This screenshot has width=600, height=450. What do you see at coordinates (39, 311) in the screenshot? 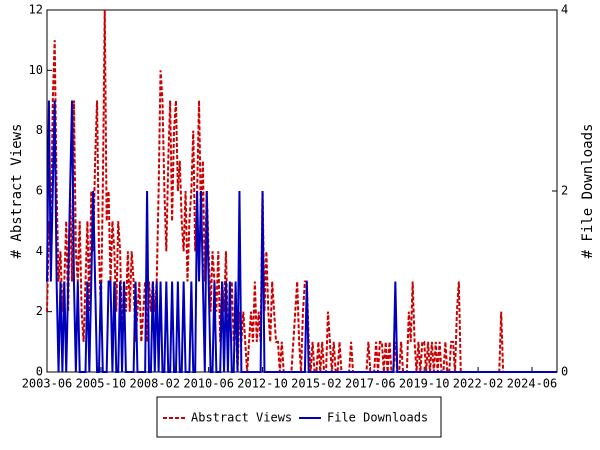
I see `y-tick-label: 2` at bounding box center [39, 311].